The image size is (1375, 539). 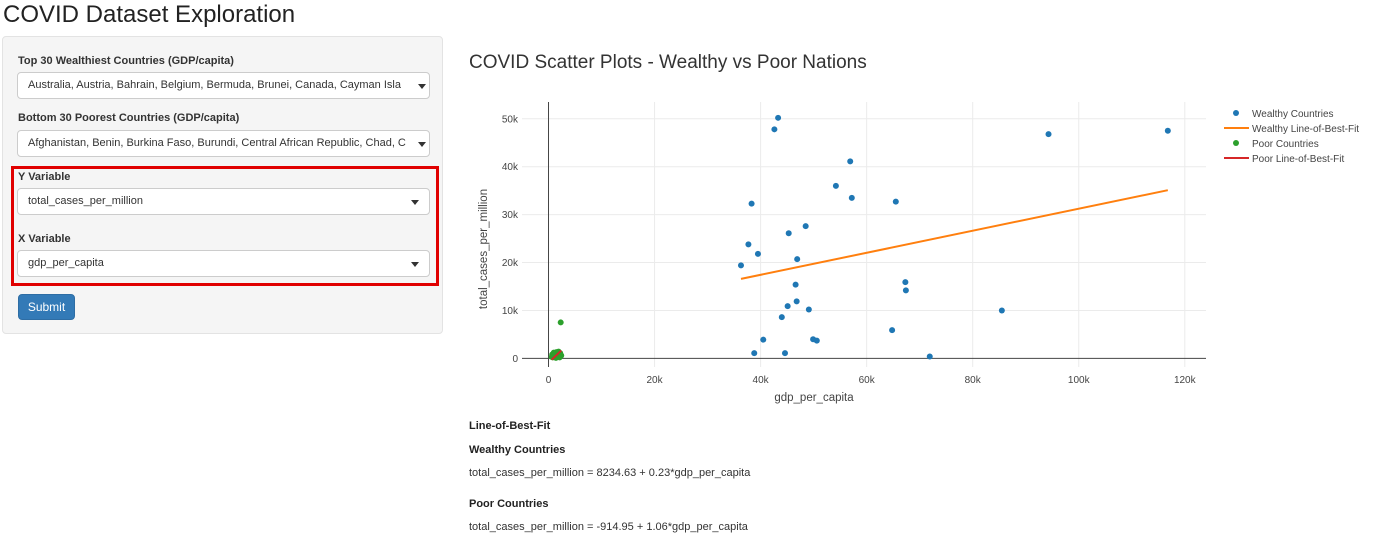 I want to click on y-variable-value: total_cases_per_million, so click(x=85, y=201).